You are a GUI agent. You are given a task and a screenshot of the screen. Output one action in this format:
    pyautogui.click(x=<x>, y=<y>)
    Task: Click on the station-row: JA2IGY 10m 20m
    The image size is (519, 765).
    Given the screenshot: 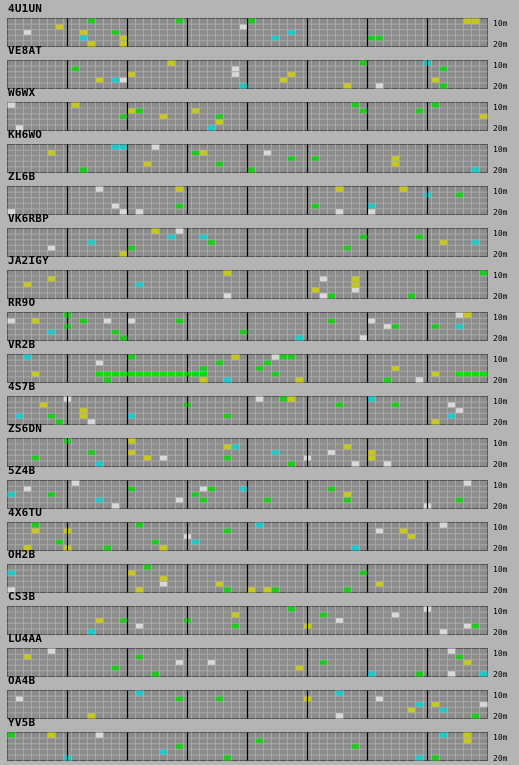 What is the action you would take?
    pyautogui.click(x=259, y=278)
    